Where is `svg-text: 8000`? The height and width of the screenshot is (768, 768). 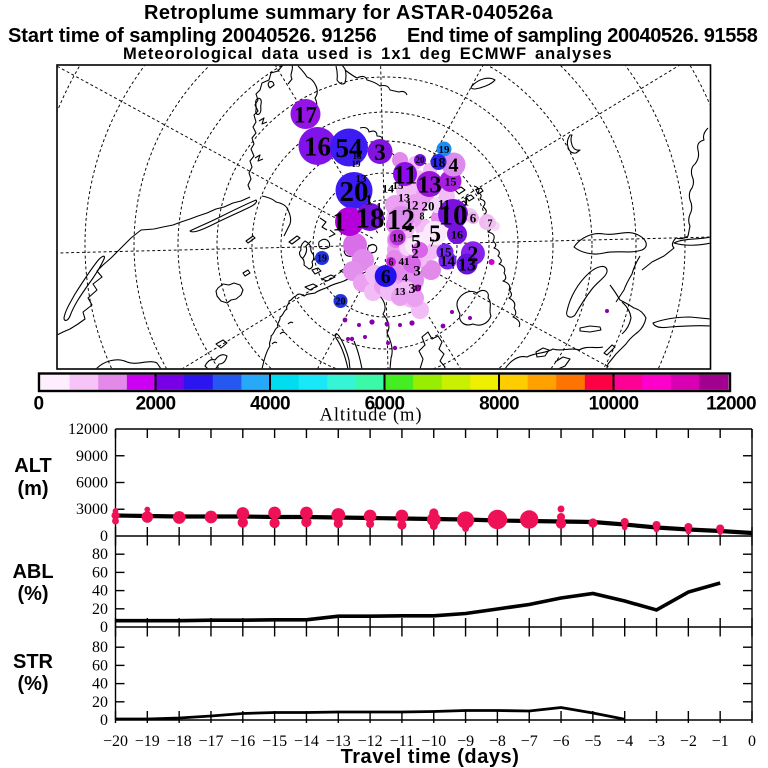
svg-text: 8000 is located at coordinates (499, 404).